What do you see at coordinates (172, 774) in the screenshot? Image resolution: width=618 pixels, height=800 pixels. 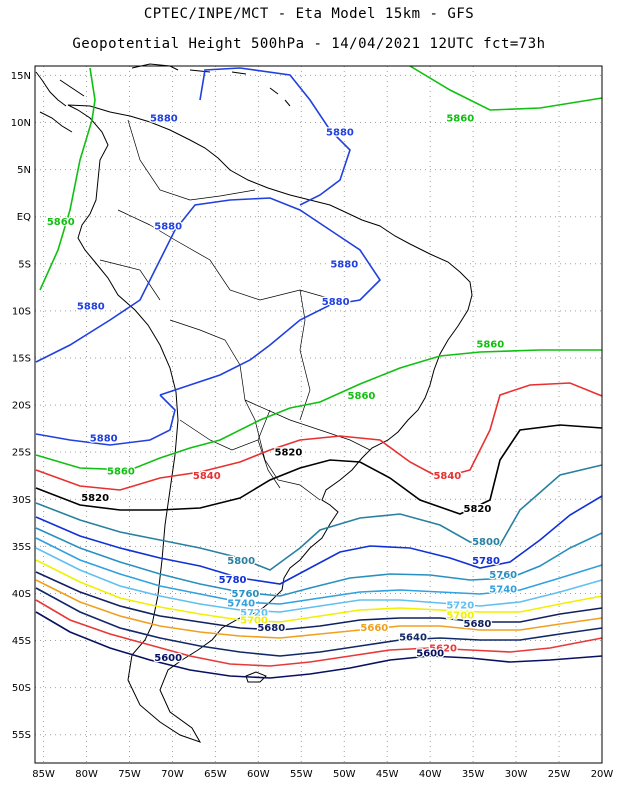 I see `longitude-tick-label: 70W` at bounding box center [172, 774].